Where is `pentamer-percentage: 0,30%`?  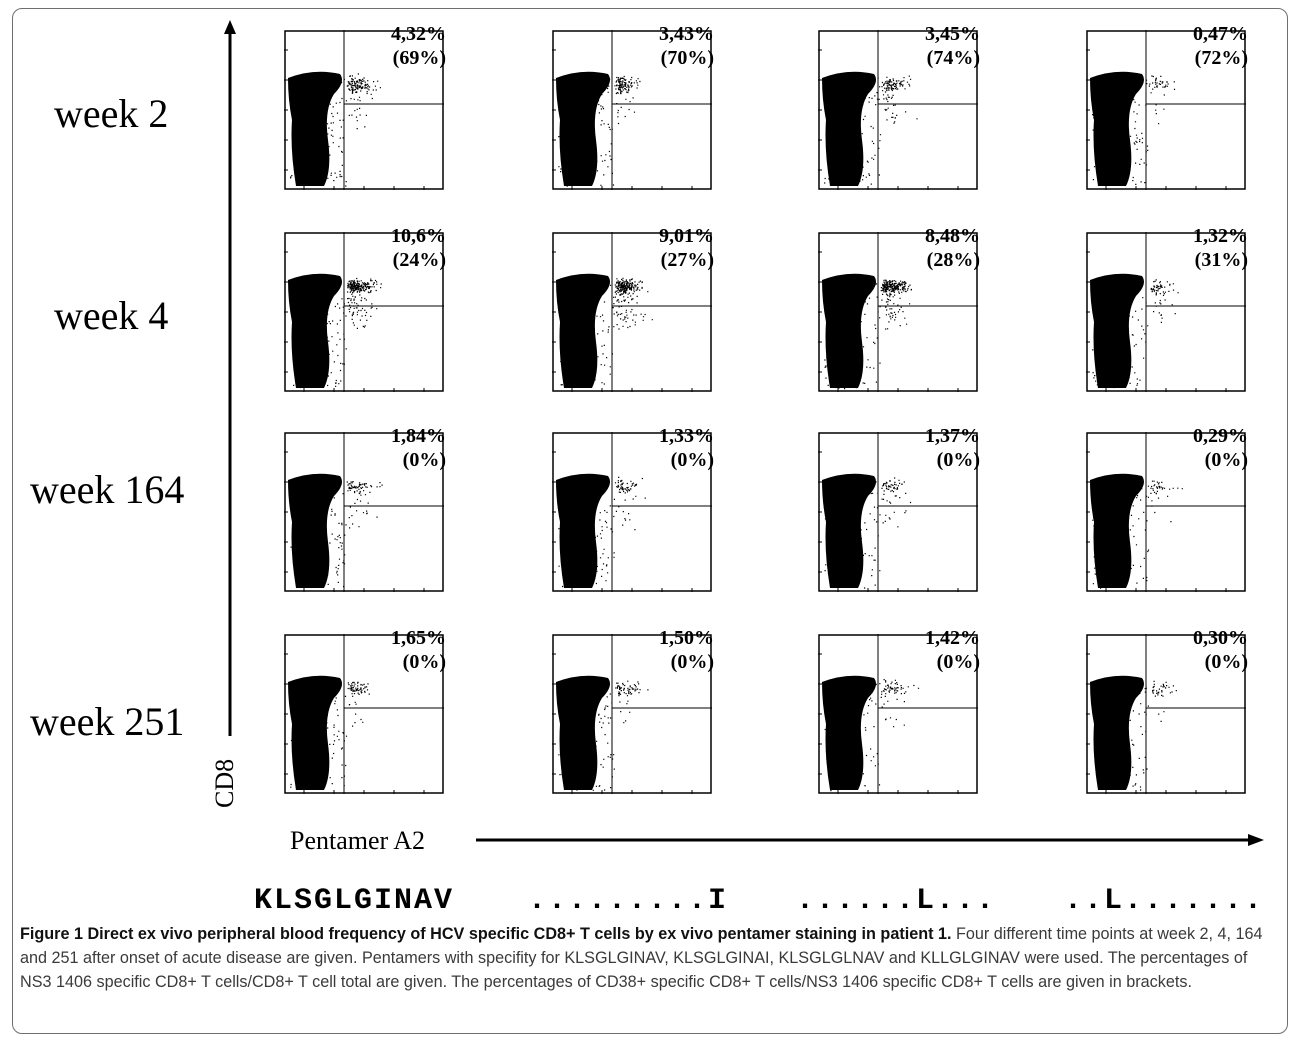
pentamer-percentage: 0,30% is located at coordinates (1220, 638).